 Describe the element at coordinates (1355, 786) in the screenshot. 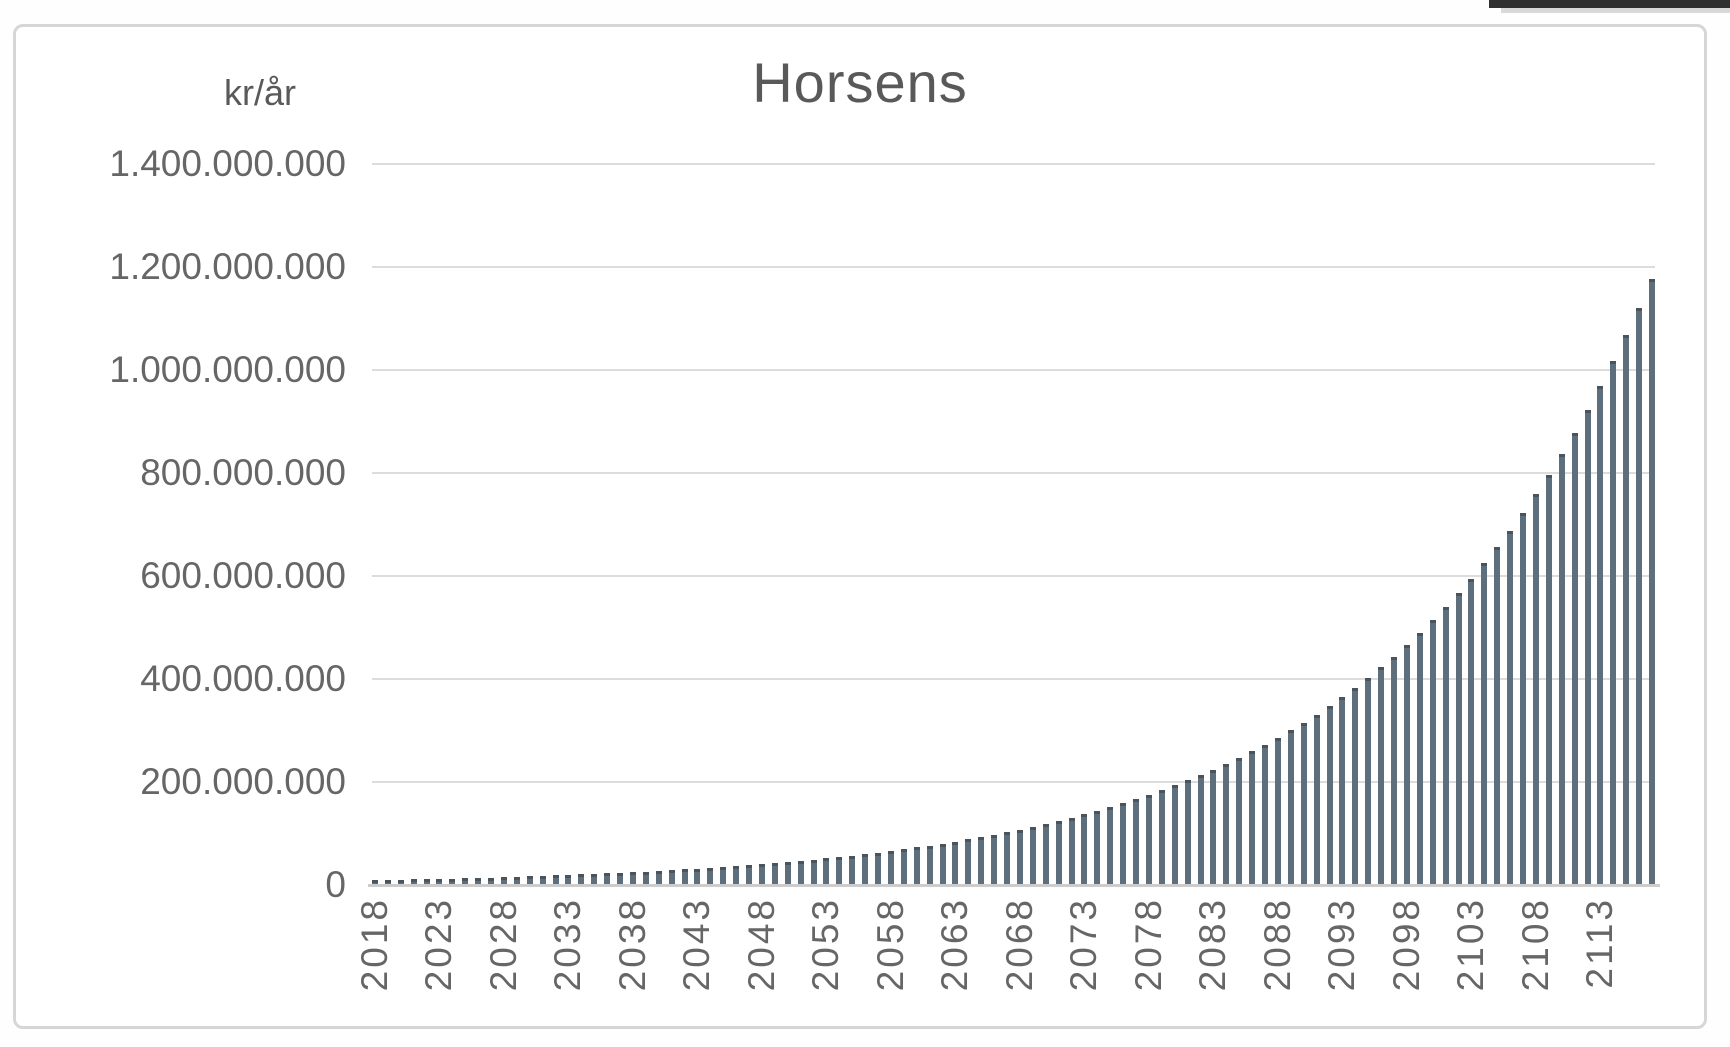

I see `bar-year-2094` at that location.